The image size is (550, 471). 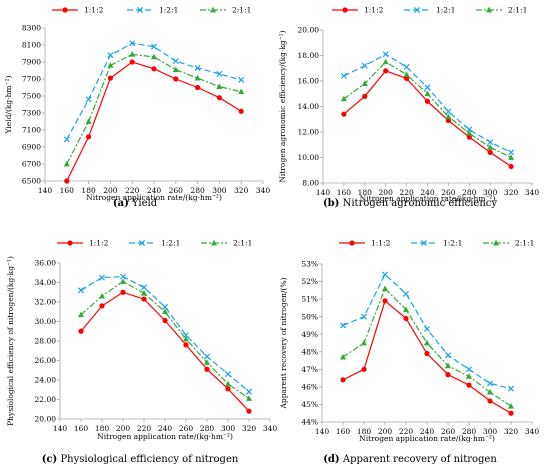 I want to click on y-tick-label: 8.00, so click(x=310, y=183).